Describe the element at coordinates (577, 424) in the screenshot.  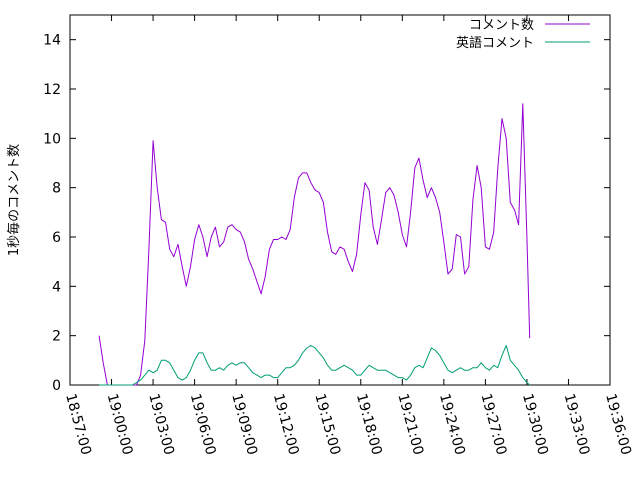
I see `x-tick-label: 19:33:00` at that location.